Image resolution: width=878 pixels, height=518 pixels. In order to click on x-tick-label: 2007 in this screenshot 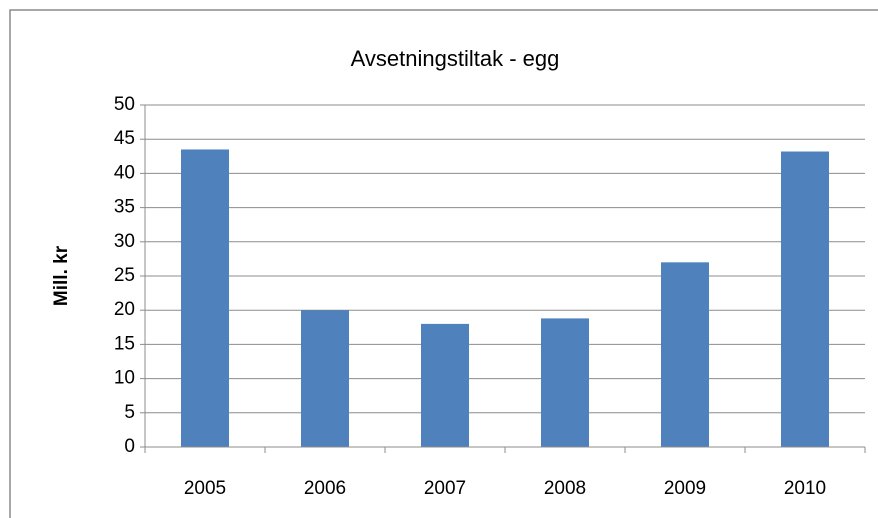, I will do `click(445, 488)`.